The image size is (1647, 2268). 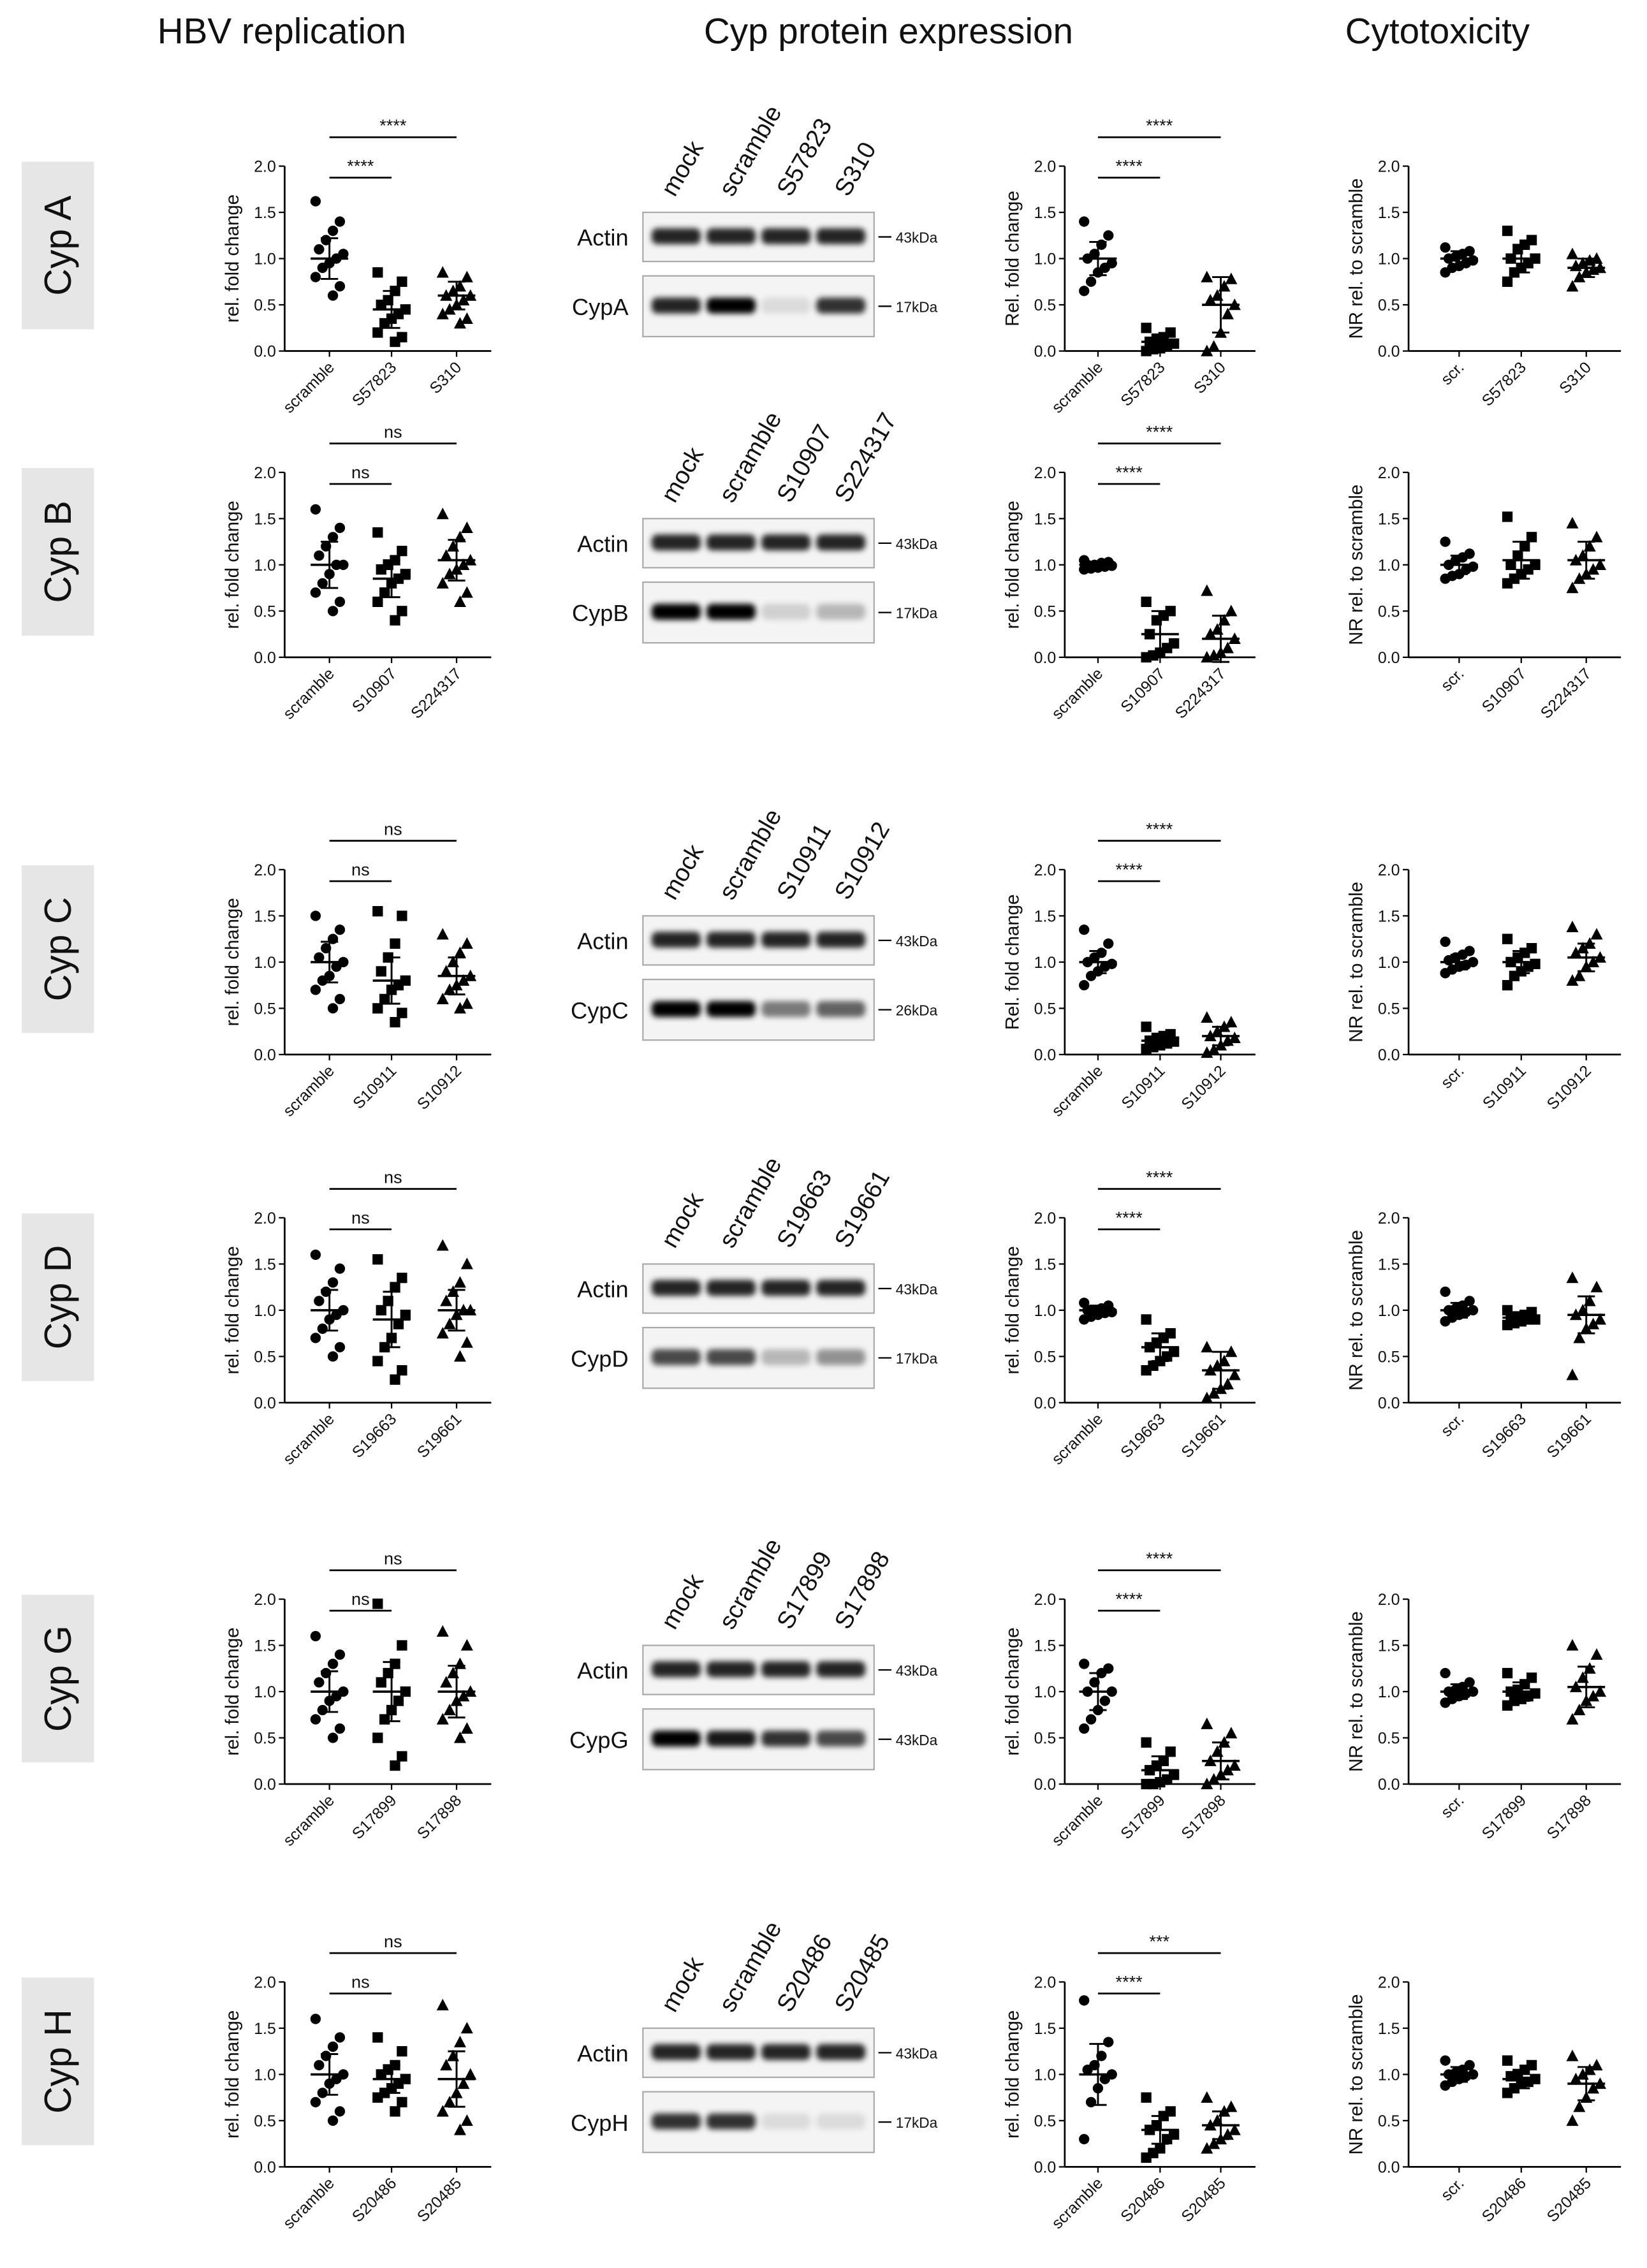 What do you see at coordinates (805, 156) in the screenshot?
I see `lane-label: S57823` at bounding box center [805, 156].